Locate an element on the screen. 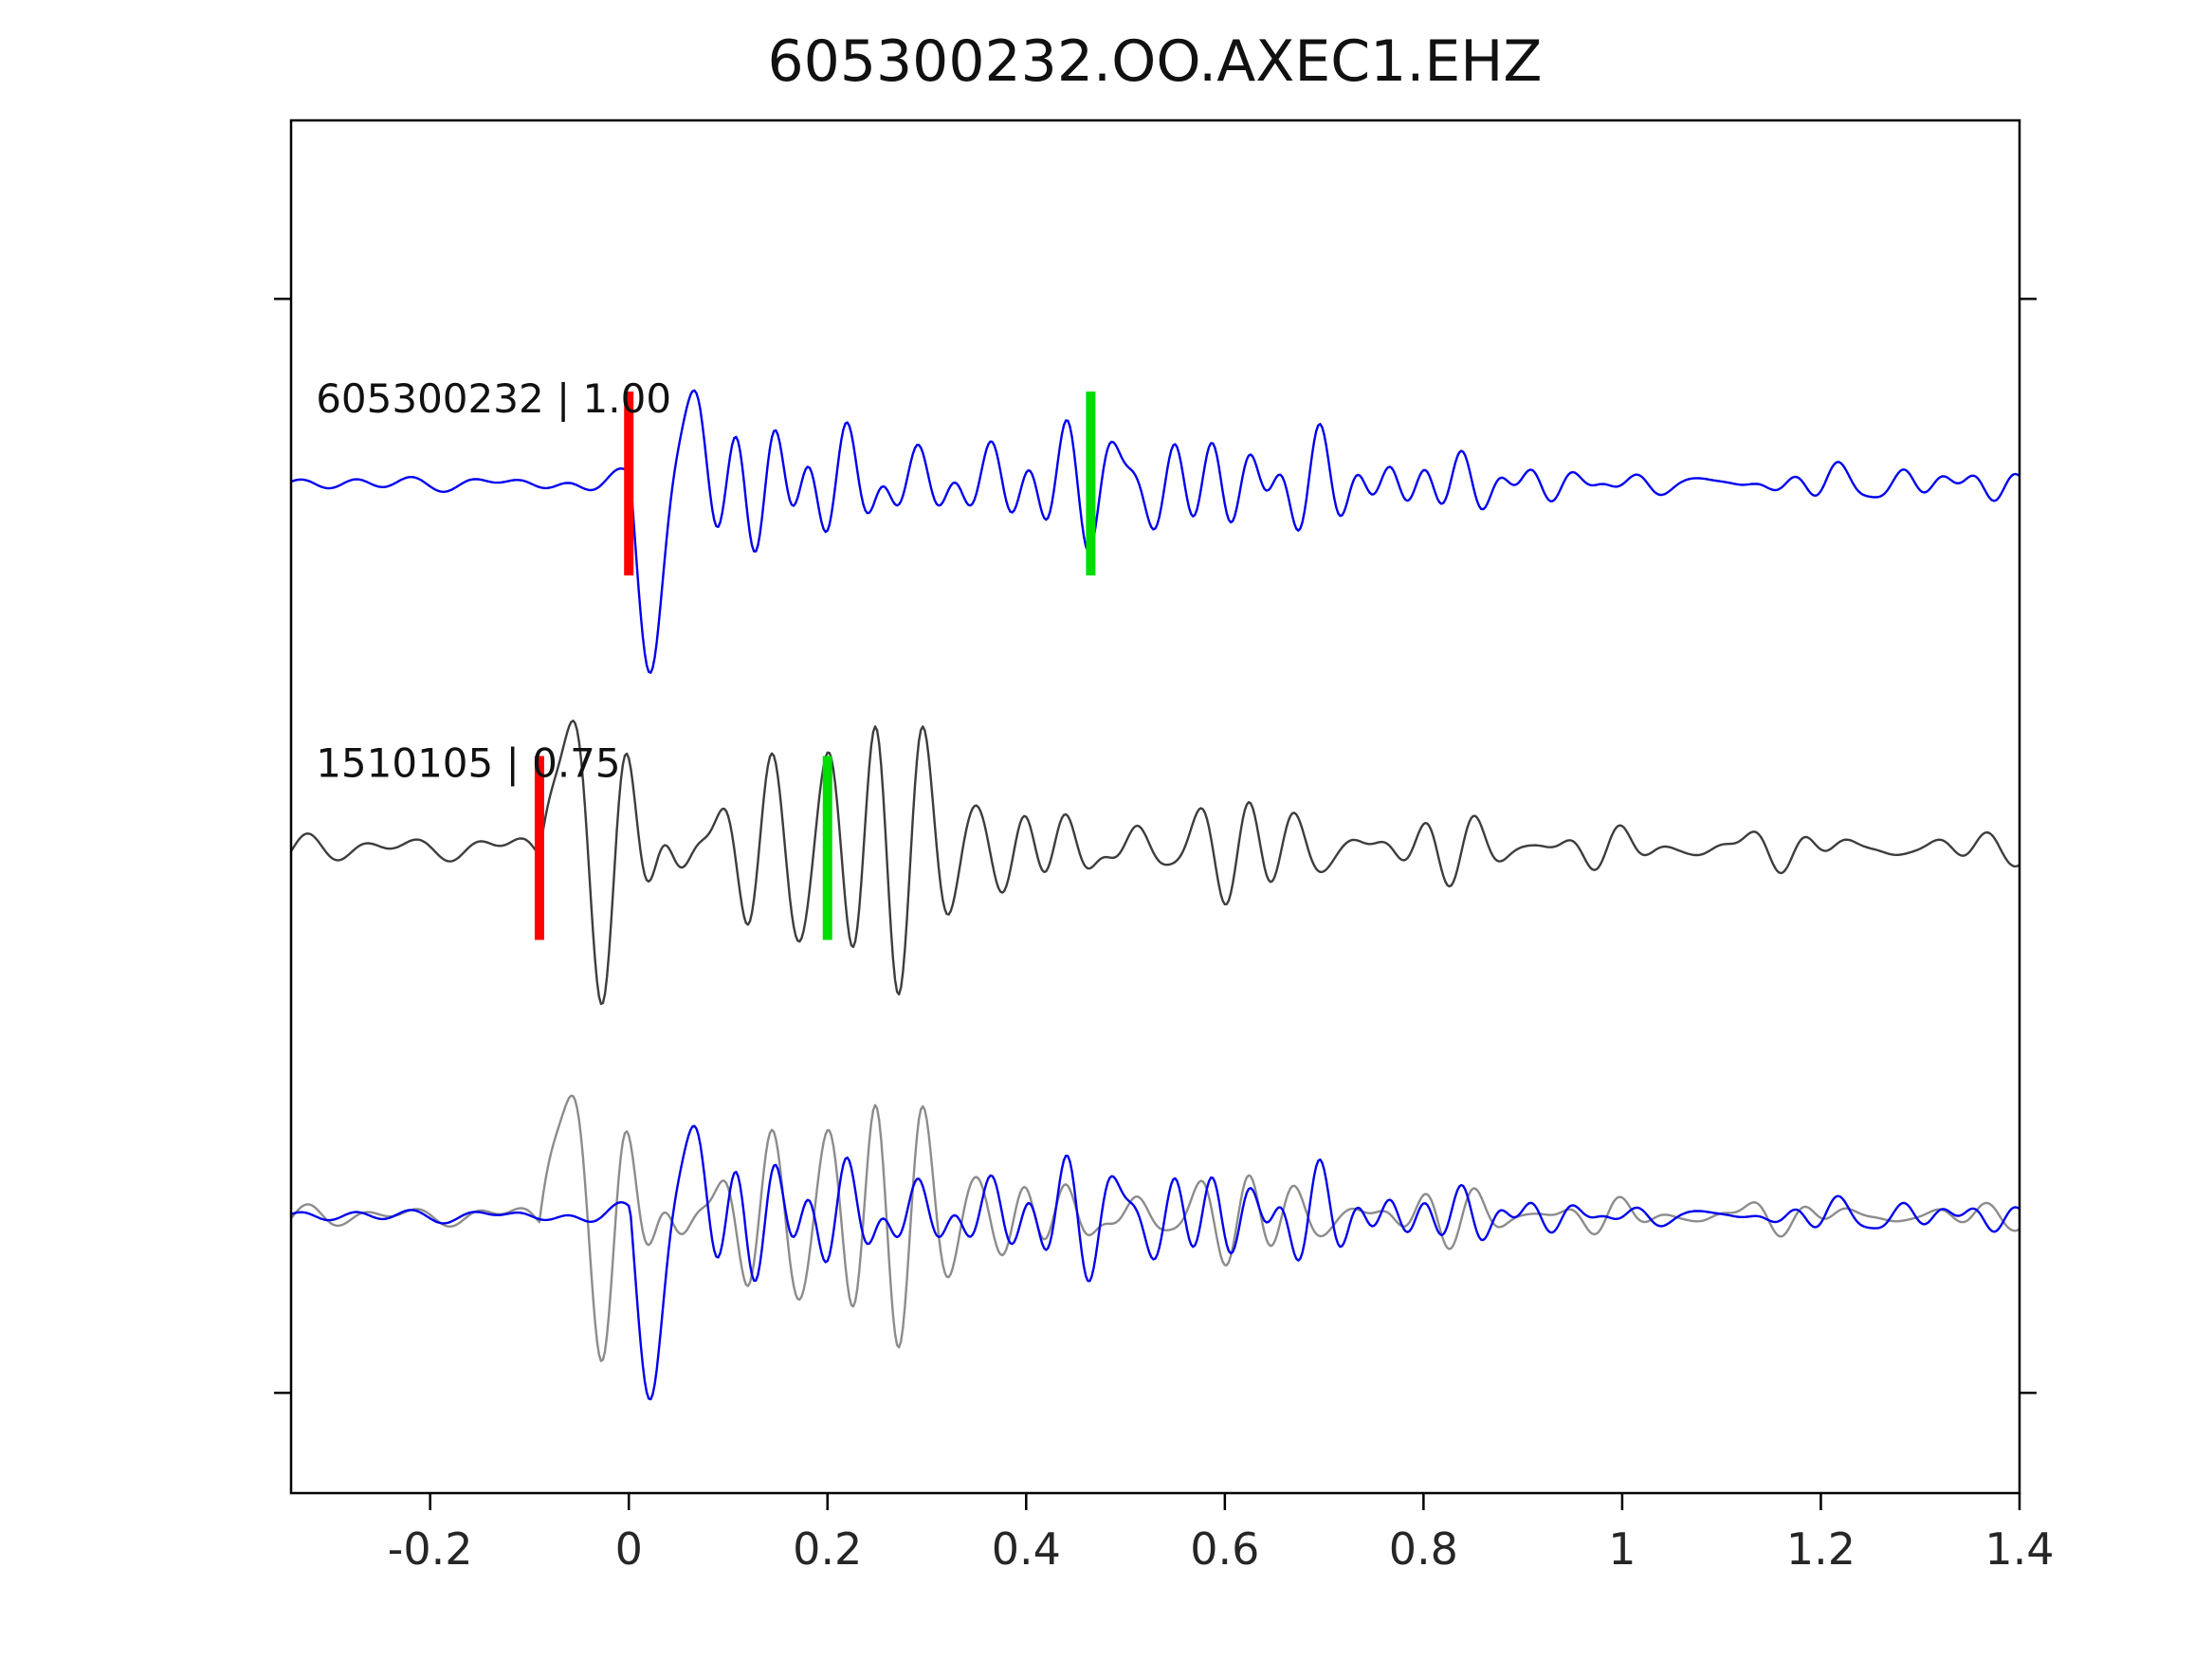 The image size is (2212, 1659). waveform-trace-605300232-overlay is located at coordinates (1155, 1262).